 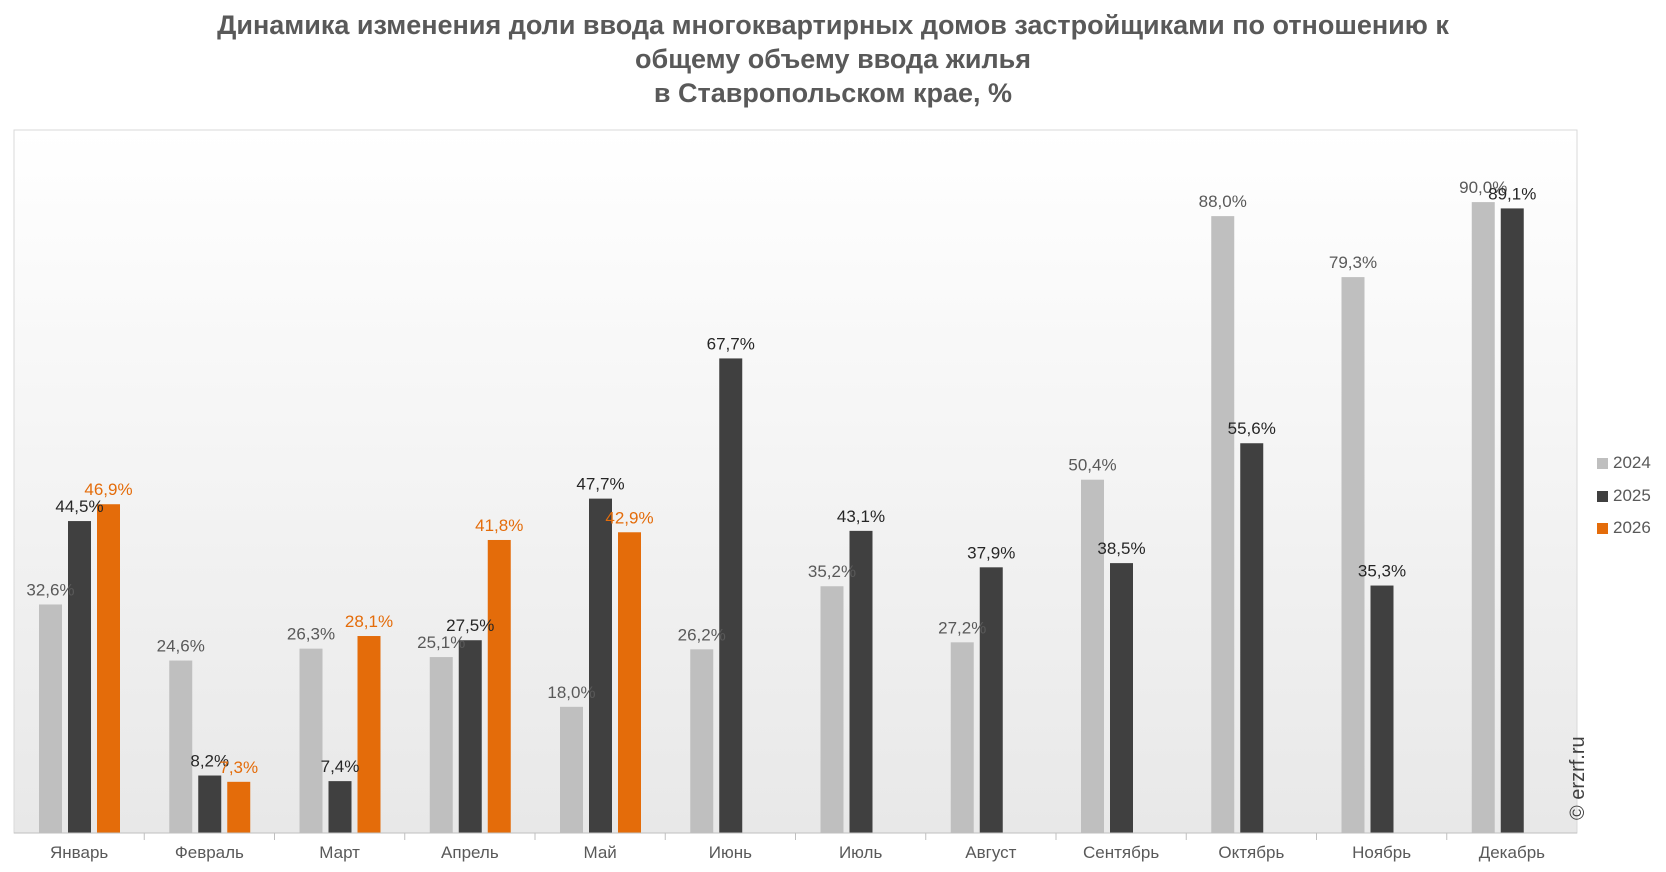 What do you see at coordinates (1121, 852) in the screenshot?
I see `x-axis-label-9: Сентябрь` at bounding box center [1121, 852].